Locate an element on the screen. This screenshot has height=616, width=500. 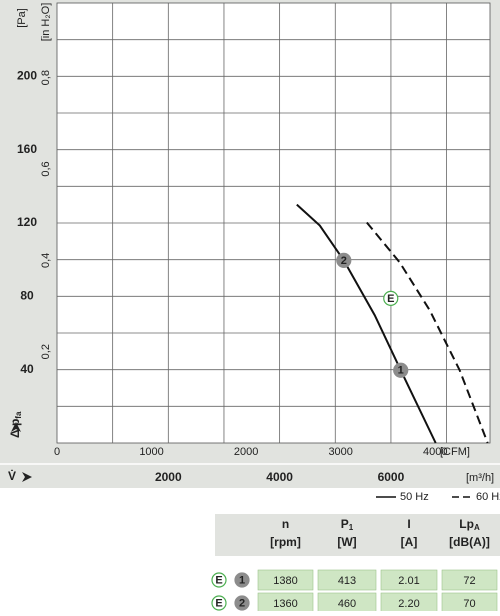
table-value: 2.01 is located at coordinates (408, 581).